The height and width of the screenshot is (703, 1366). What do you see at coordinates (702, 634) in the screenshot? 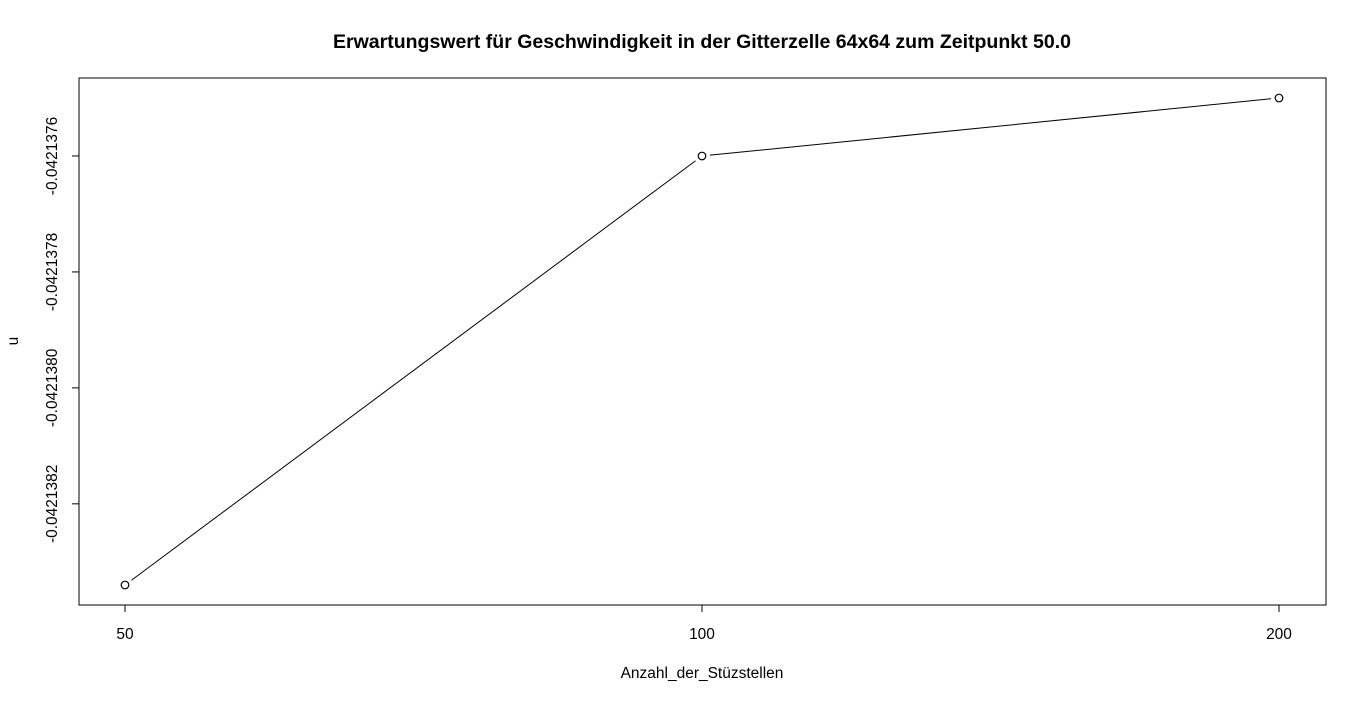
I see `x-tick-label: 100` at bounding box center [702, 634].